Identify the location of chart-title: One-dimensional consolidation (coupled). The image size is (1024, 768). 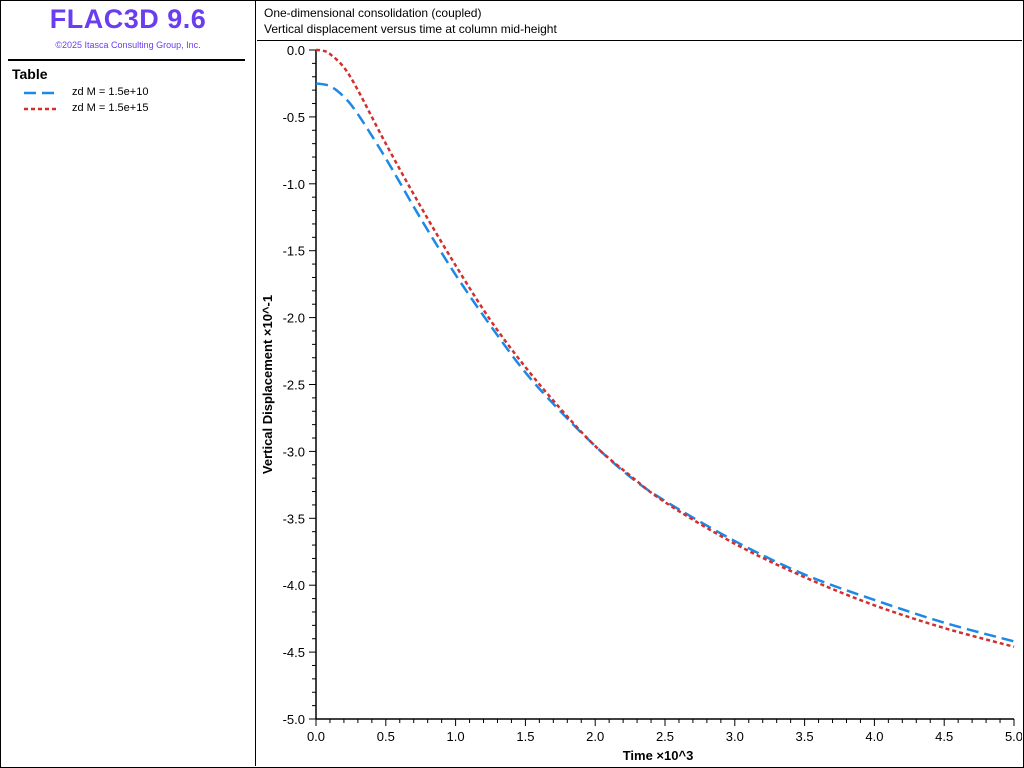
(373, 13).